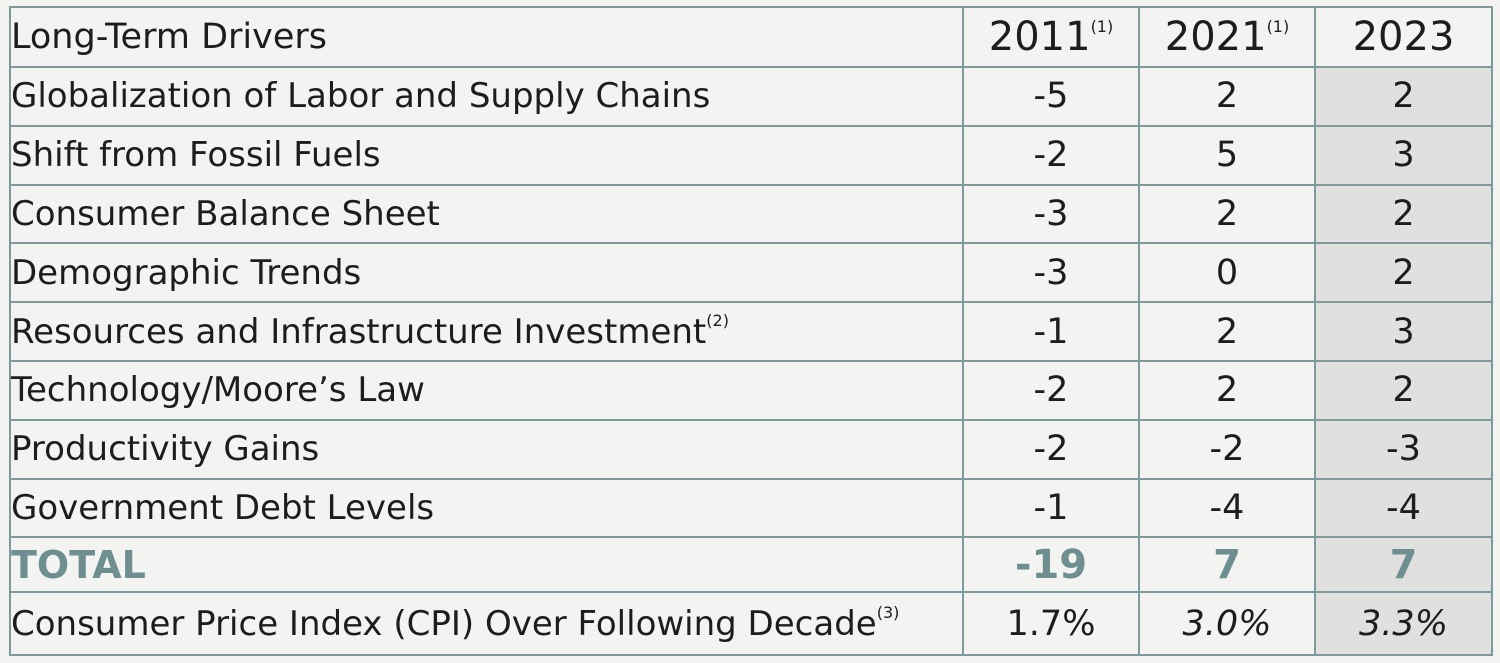 Image resolution: width=1500 pixels, height=663 pixels. What do you see at coordinates (186, 272) in the screenshot?
I see `driver-label-text: Demographic Trends` at bounding box center [186, 272].